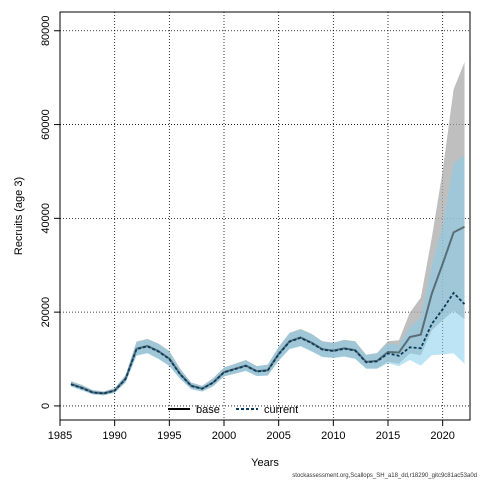  Describe the element at coordinates (333, 436) in the screenshot. I see `x-tick-label: 2010` at that location.